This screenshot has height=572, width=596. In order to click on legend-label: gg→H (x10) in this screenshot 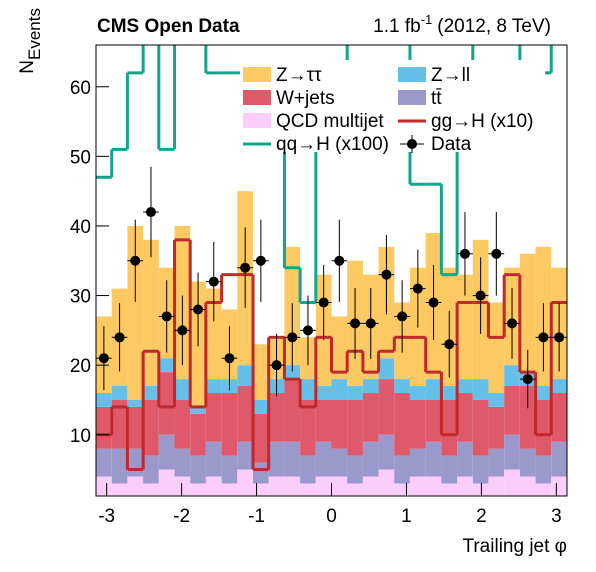, I will do `click(482, 121)`.